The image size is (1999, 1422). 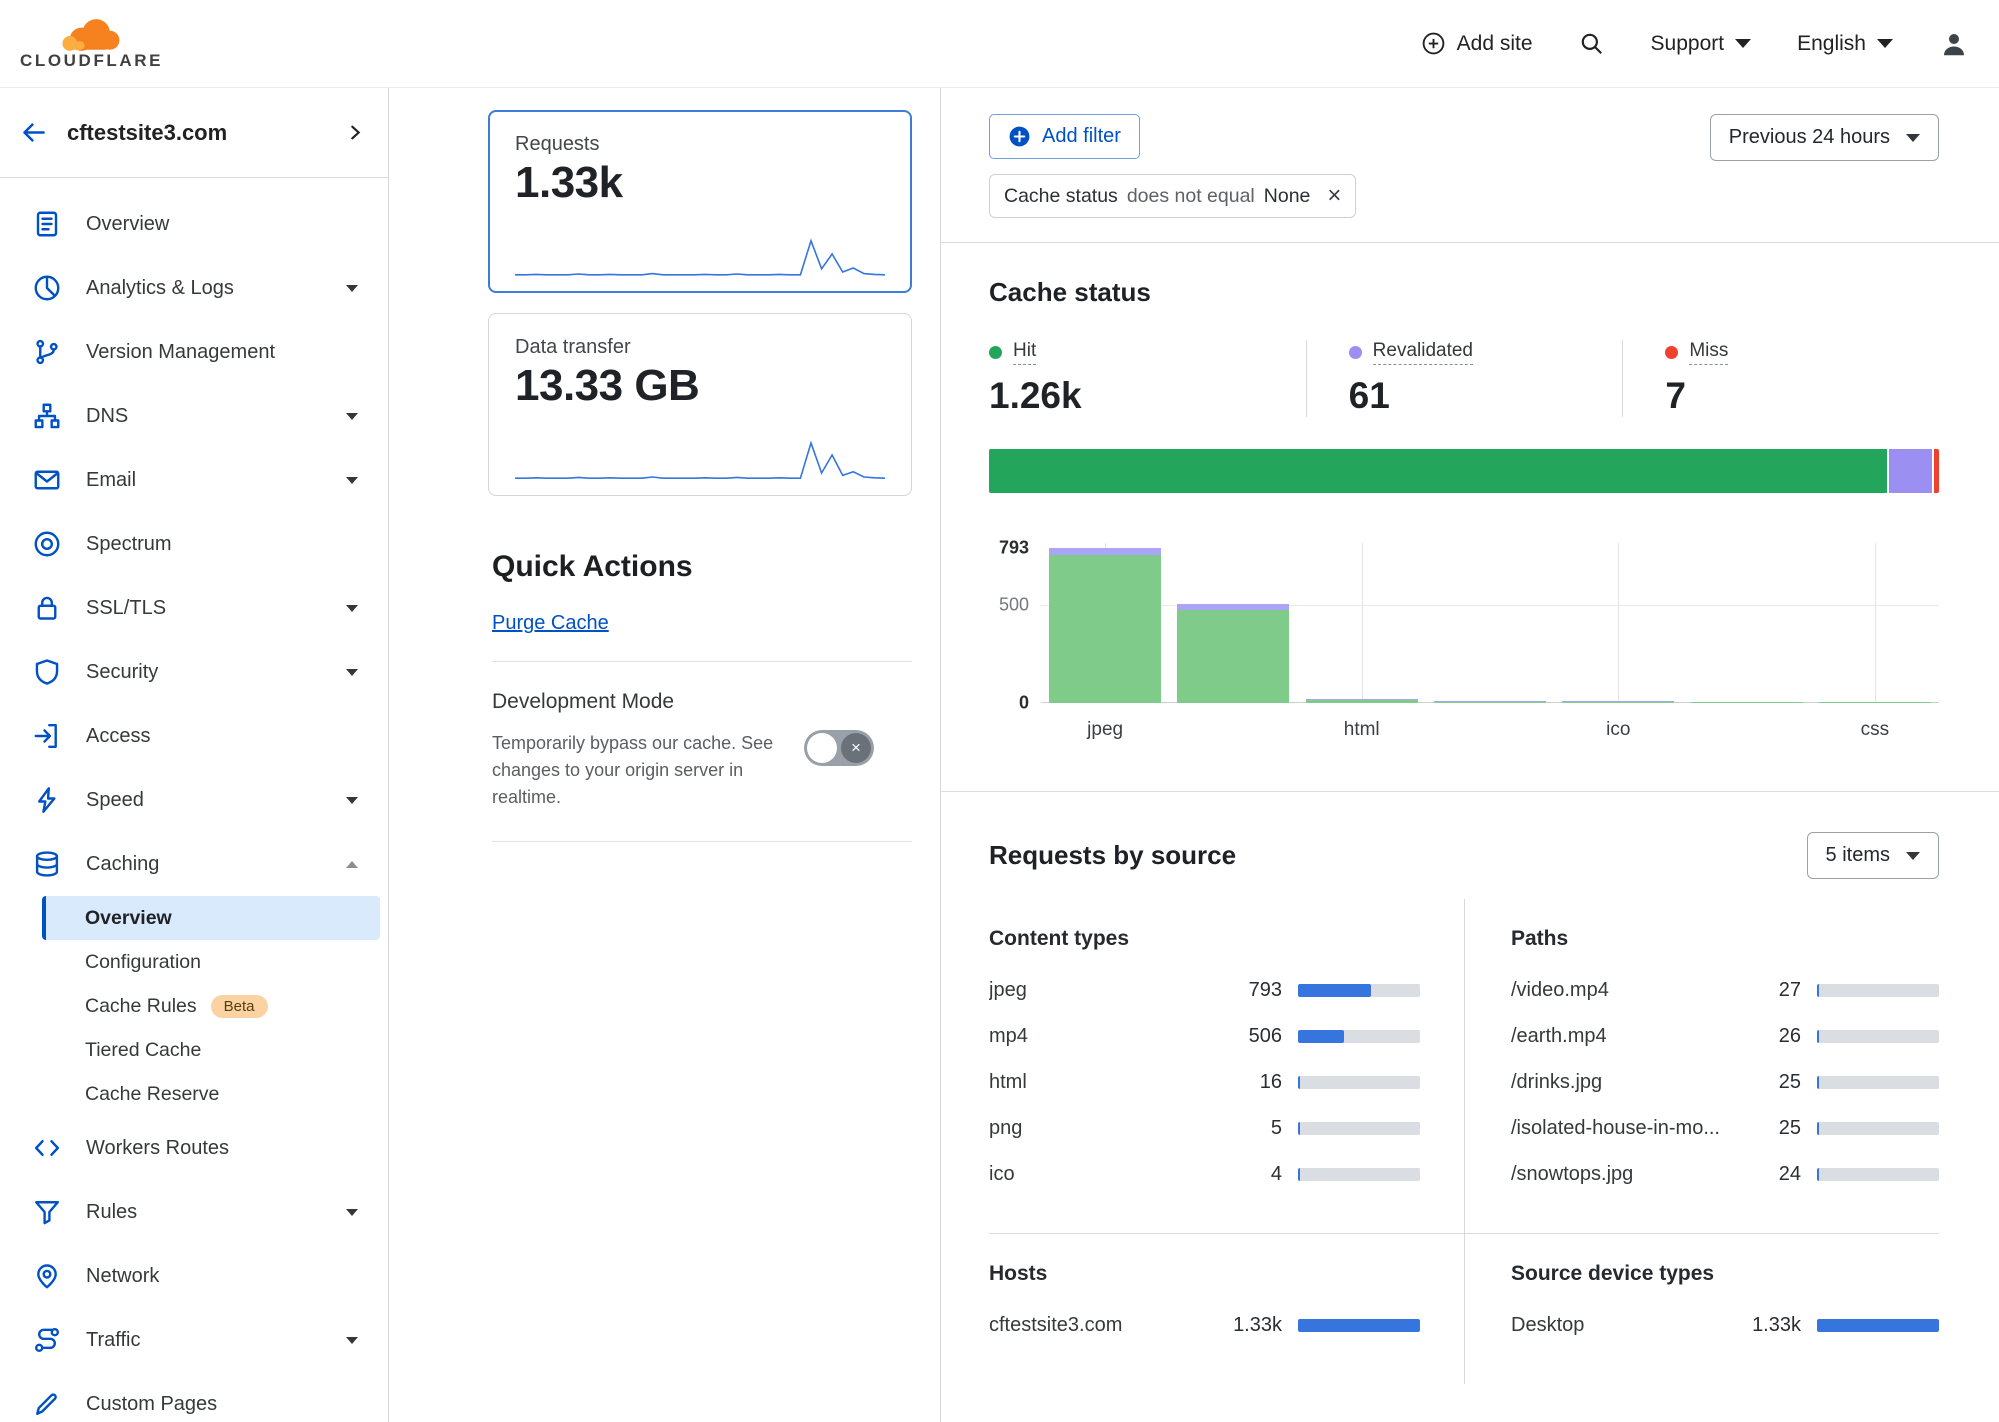 I want to click on chevron-right-icon, so click(x=355, y=132).